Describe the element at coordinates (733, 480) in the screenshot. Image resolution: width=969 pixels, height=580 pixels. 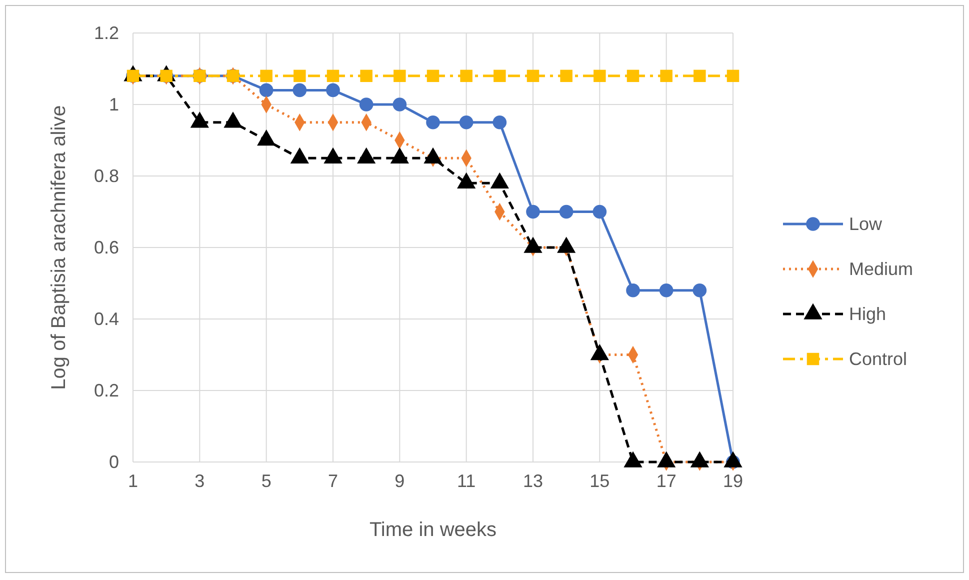
I see `x-tick-label: 19` at that location.